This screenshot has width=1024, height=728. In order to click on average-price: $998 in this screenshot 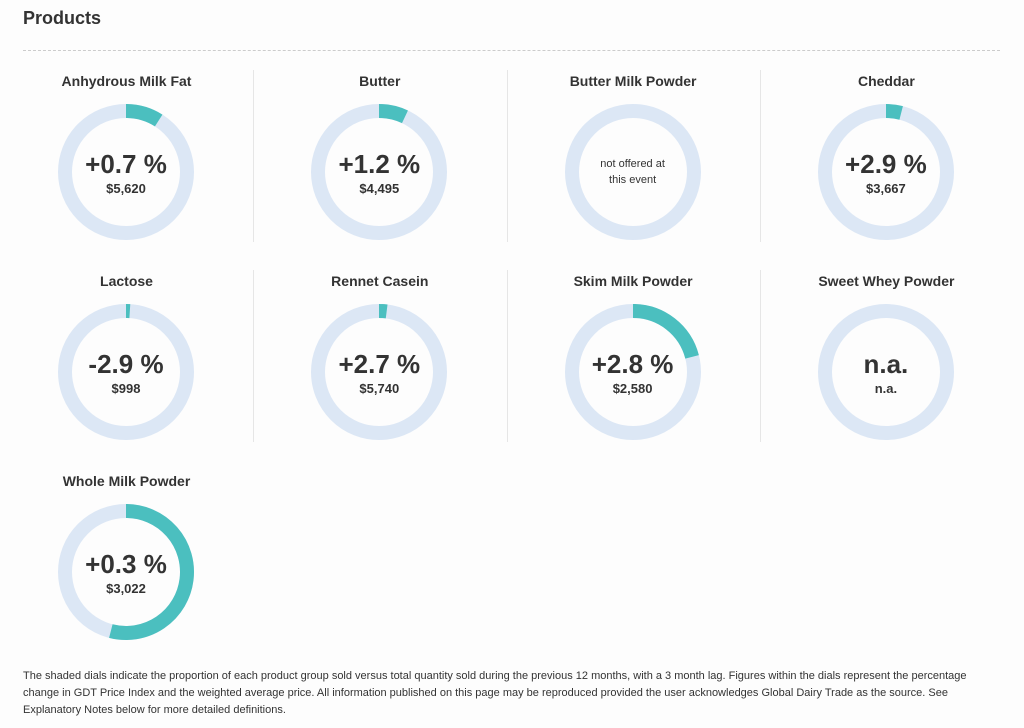, I will do `click(126, 388)`.